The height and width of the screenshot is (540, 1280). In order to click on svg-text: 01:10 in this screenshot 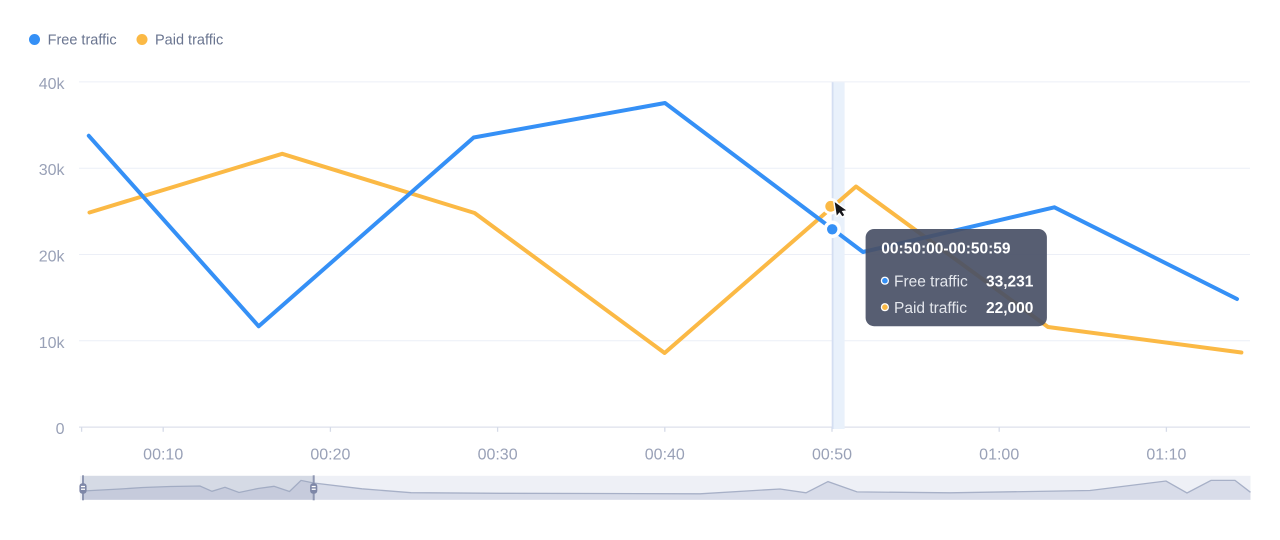, I will do `click(1166, 455)`.